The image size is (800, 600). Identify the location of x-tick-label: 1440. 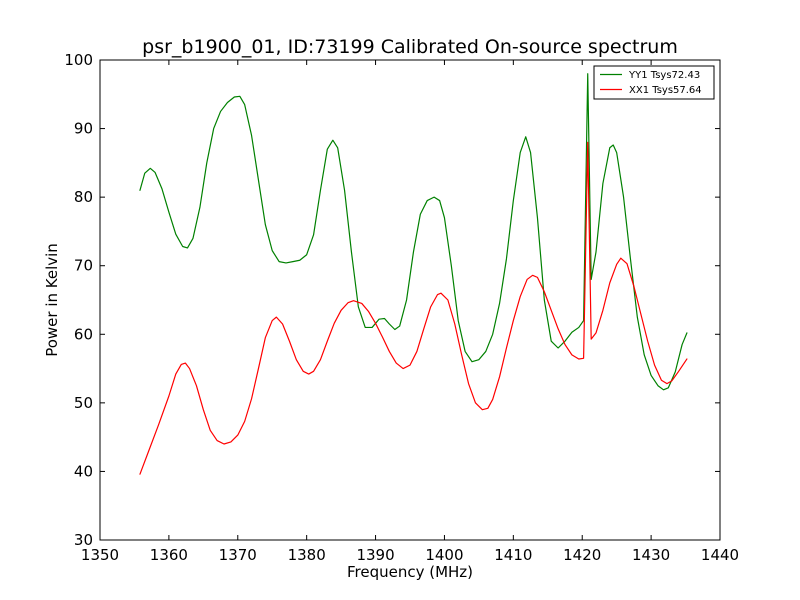
(720, 555).